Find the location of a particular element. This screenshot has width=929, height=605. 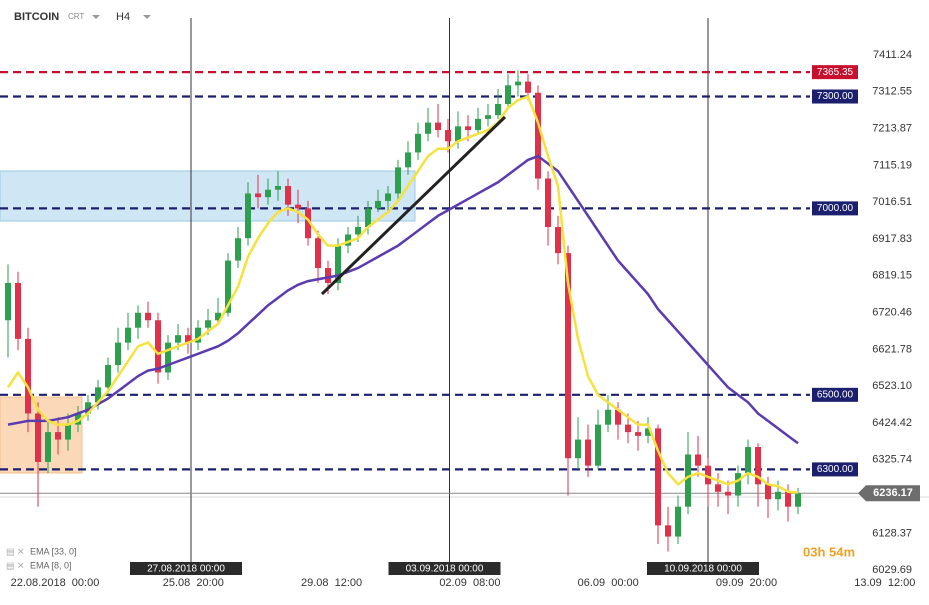

level-label: 7000.00 is located at coordinates (835, 208).